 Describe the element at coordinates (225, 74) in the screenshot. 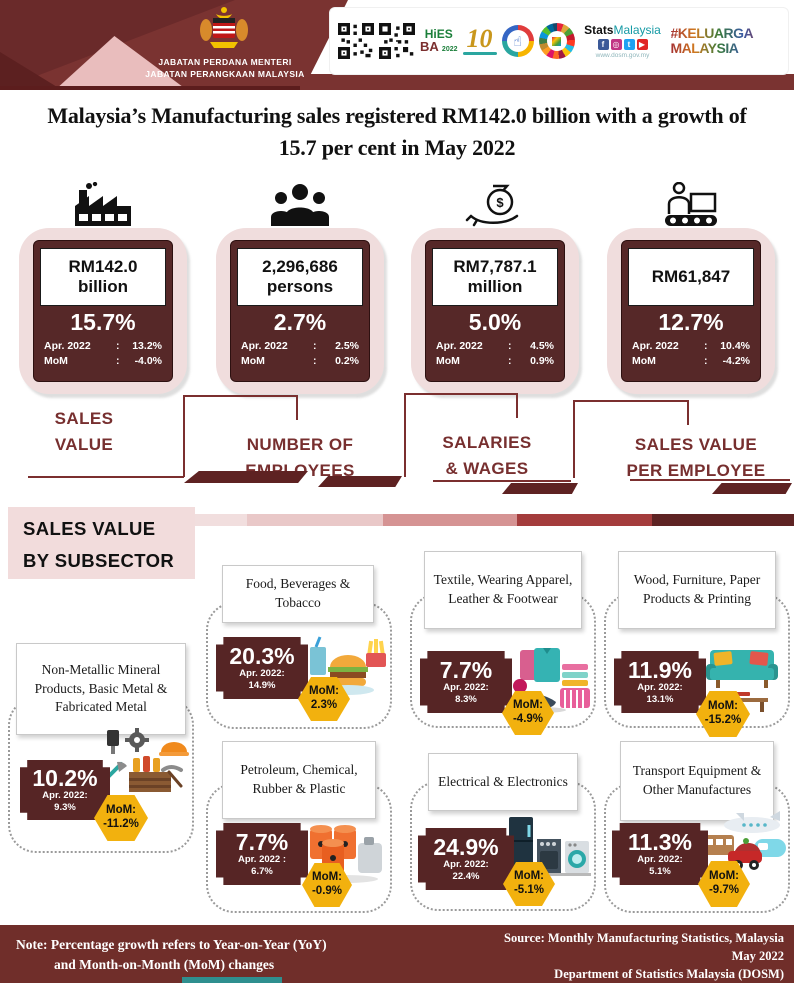

I see `ministry-line2: JABATAN PERANGKAAN MALAYSIA` at that location.